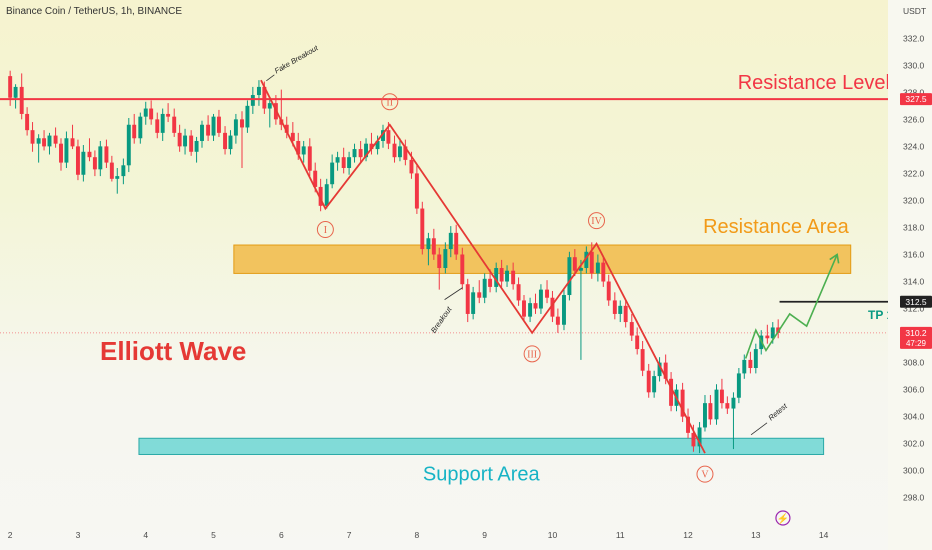 The width and height of the screenshot is (932, 550). What do you see at coordinates (914, 119) in the screenshot?
I see `price-tick-label: 326.0` at bounding box center [914, 119].